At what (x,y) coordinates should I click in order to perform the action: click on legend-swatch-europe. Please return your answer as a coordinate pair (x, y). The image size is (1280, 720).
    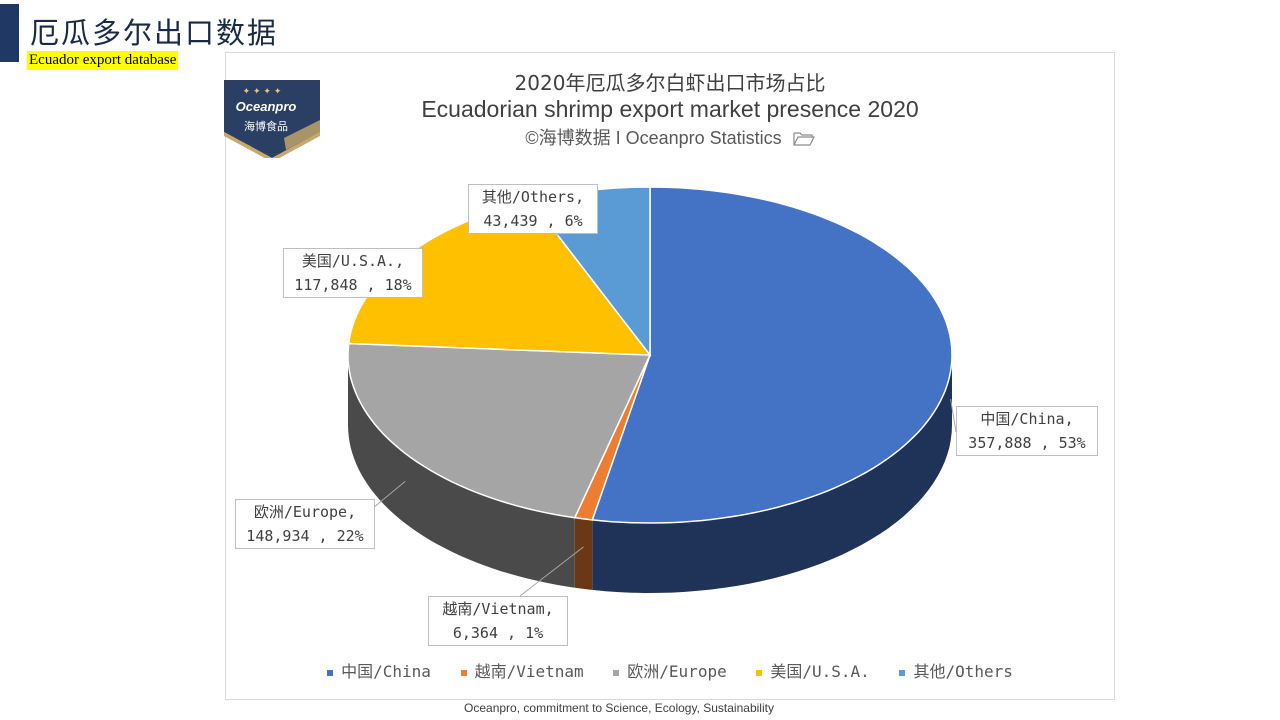
    Looking at the image, I should click on (616, 672).